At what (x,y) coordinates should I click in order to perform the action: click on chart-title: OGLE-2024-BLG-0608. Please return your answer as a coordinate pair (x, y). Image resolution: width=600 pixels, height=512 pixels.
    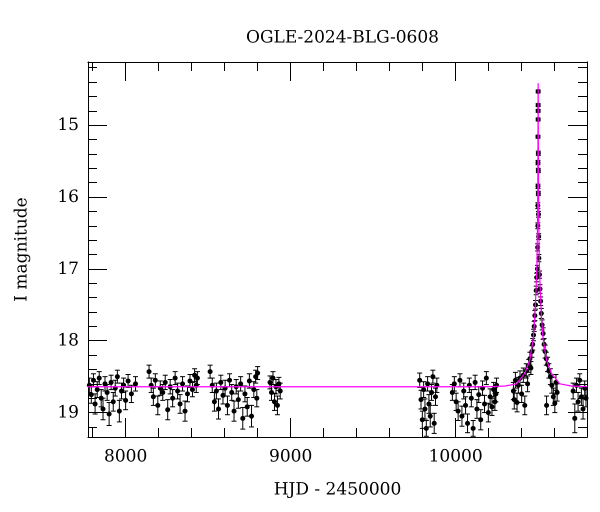
    Looking at the image, I should click on (342, 38).